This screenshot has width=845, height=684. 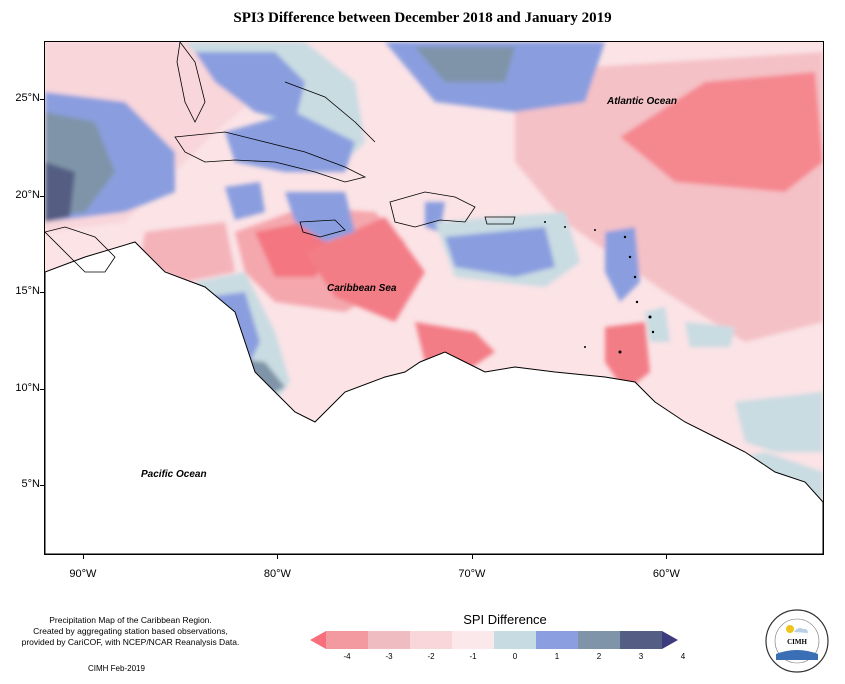 I want to click on cimh-logo: CIMH, so click(x=797, y=641).